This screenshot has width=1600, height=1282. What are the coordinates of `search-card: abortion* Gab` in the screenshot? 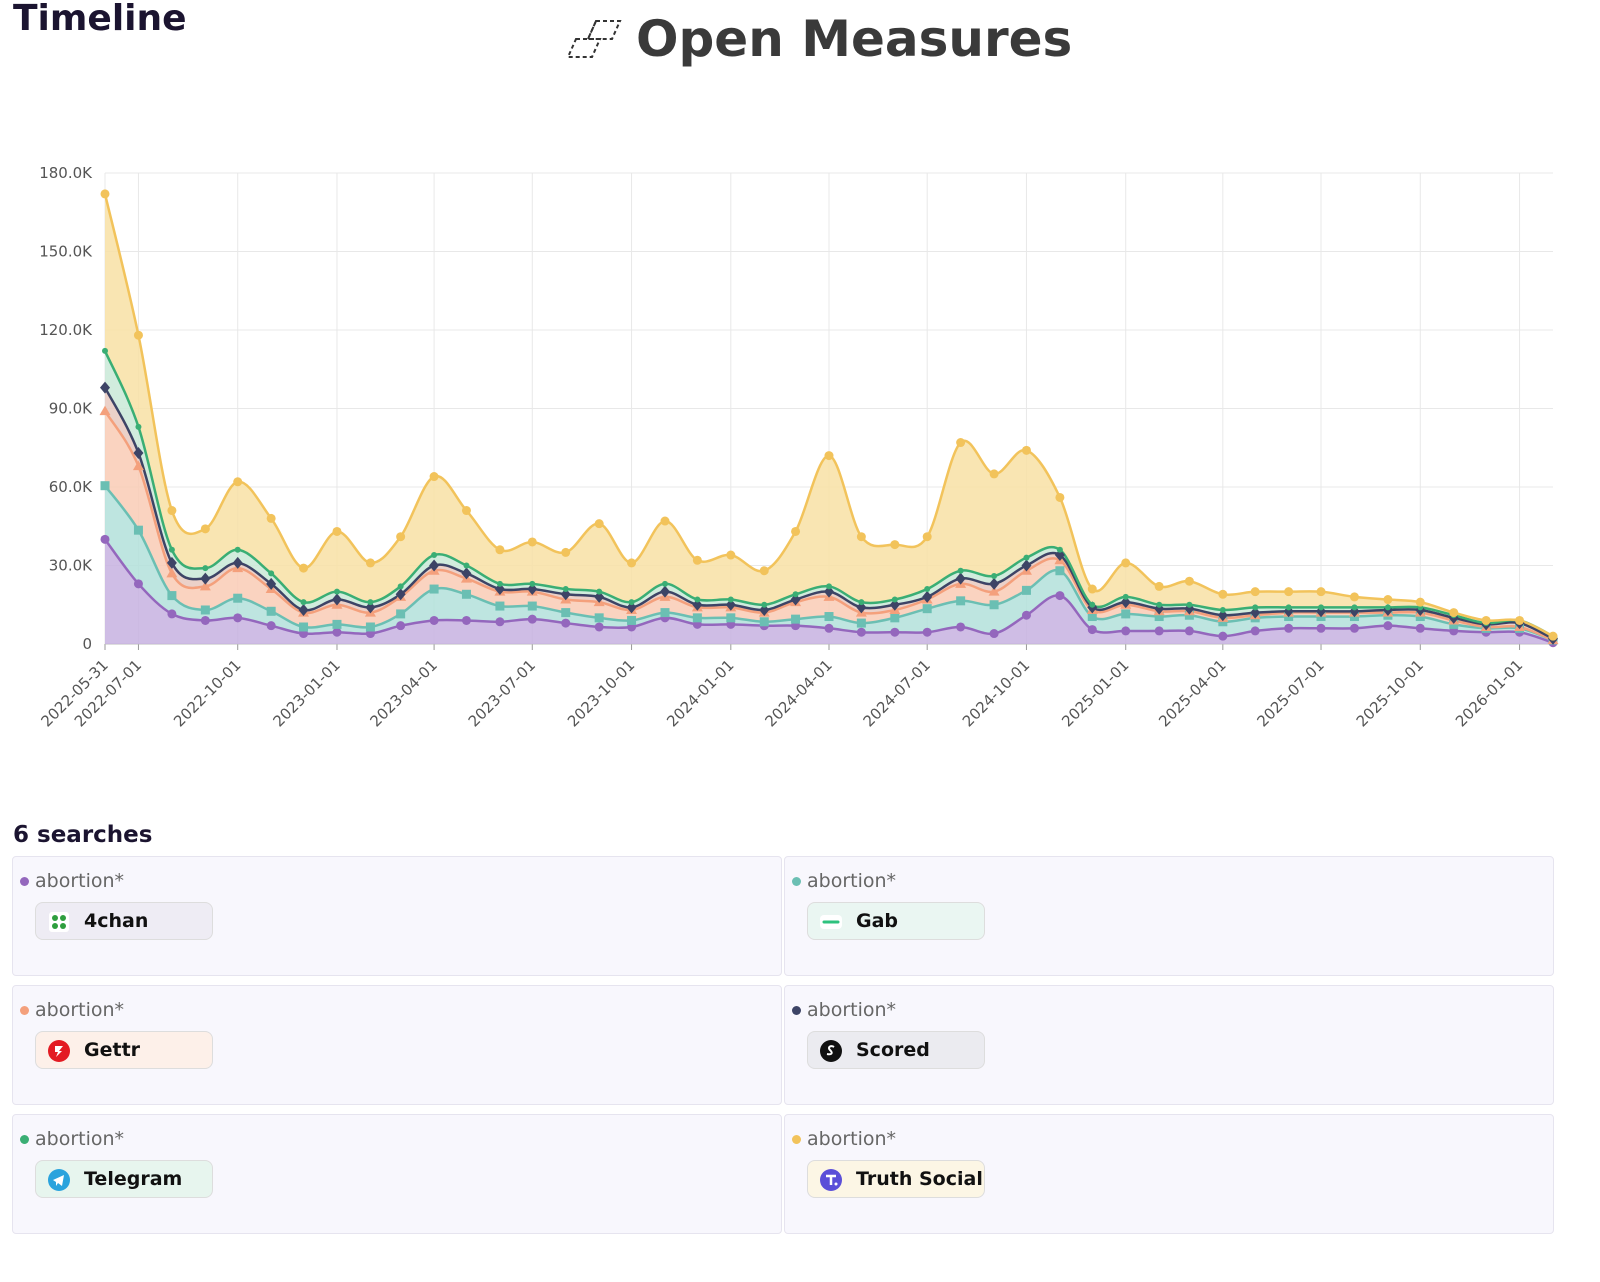 It's located at (1169, 916).